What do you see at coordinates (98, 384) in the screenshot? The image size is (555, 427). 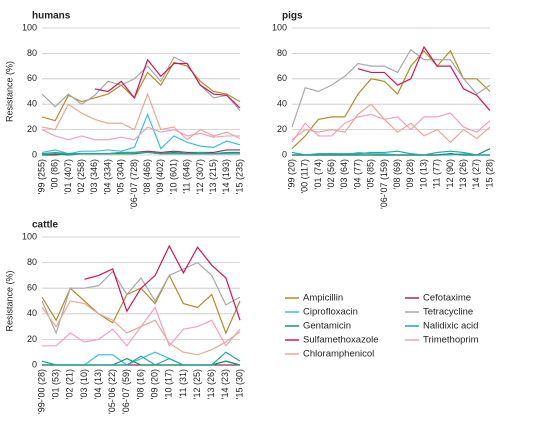 I see `x-tick-label: '04 (13)` at bounding box center [98, 384].